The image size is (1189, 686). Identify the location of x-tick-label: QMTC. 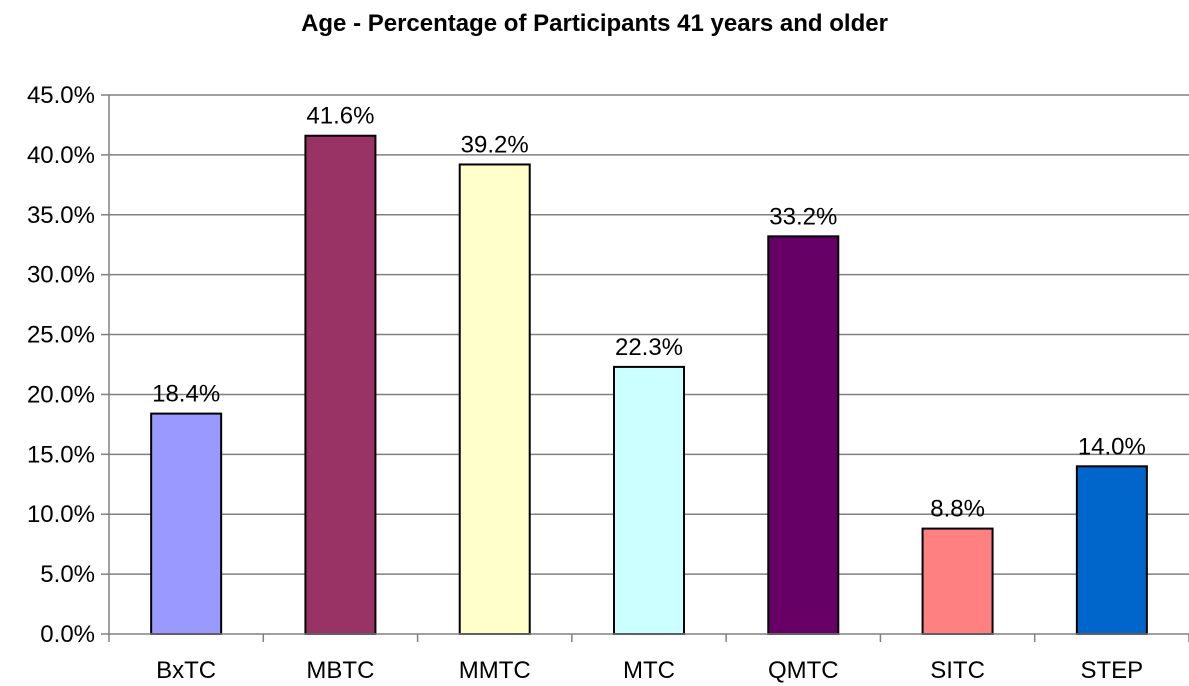
(803, 670).